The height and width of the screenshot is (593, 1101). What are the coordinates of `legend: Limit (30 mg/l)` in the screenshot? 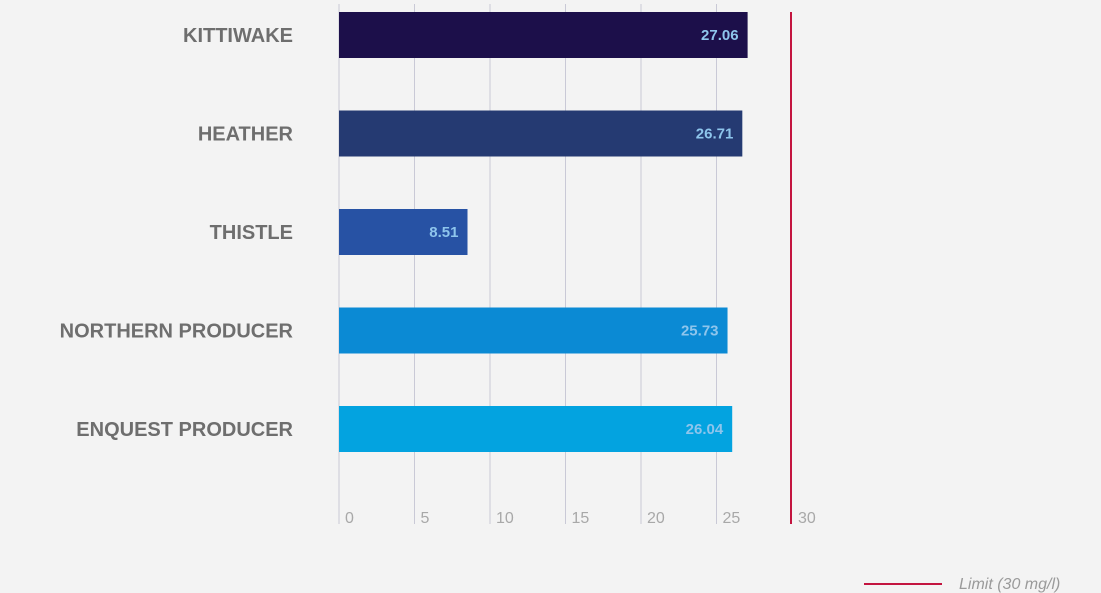 It's located at (962, 584).